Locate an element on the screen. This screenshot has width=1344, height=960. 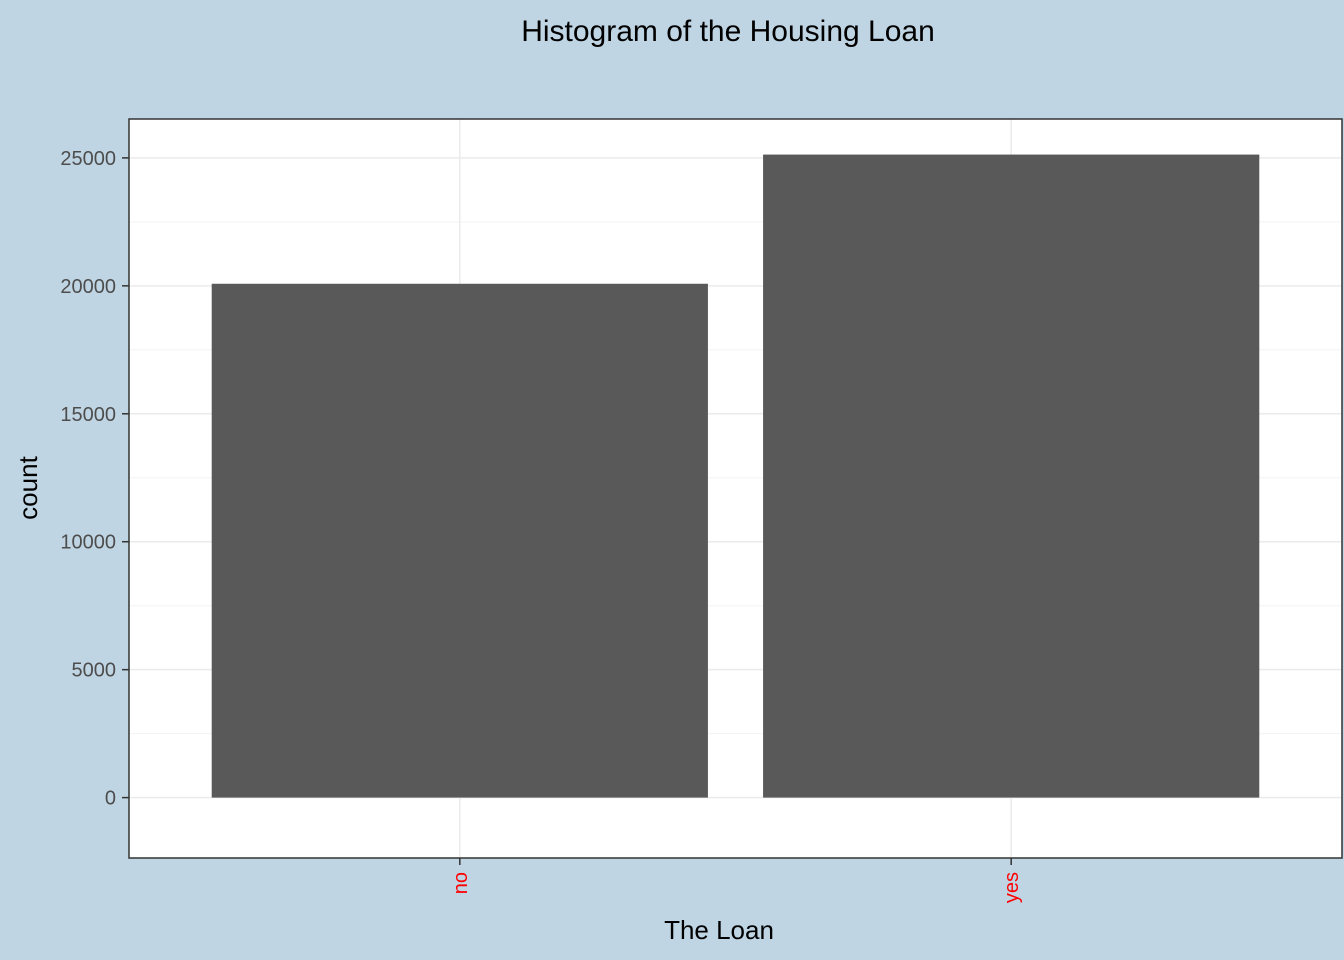
y-tick-label: 25000 is located at coordinates (88, 159).